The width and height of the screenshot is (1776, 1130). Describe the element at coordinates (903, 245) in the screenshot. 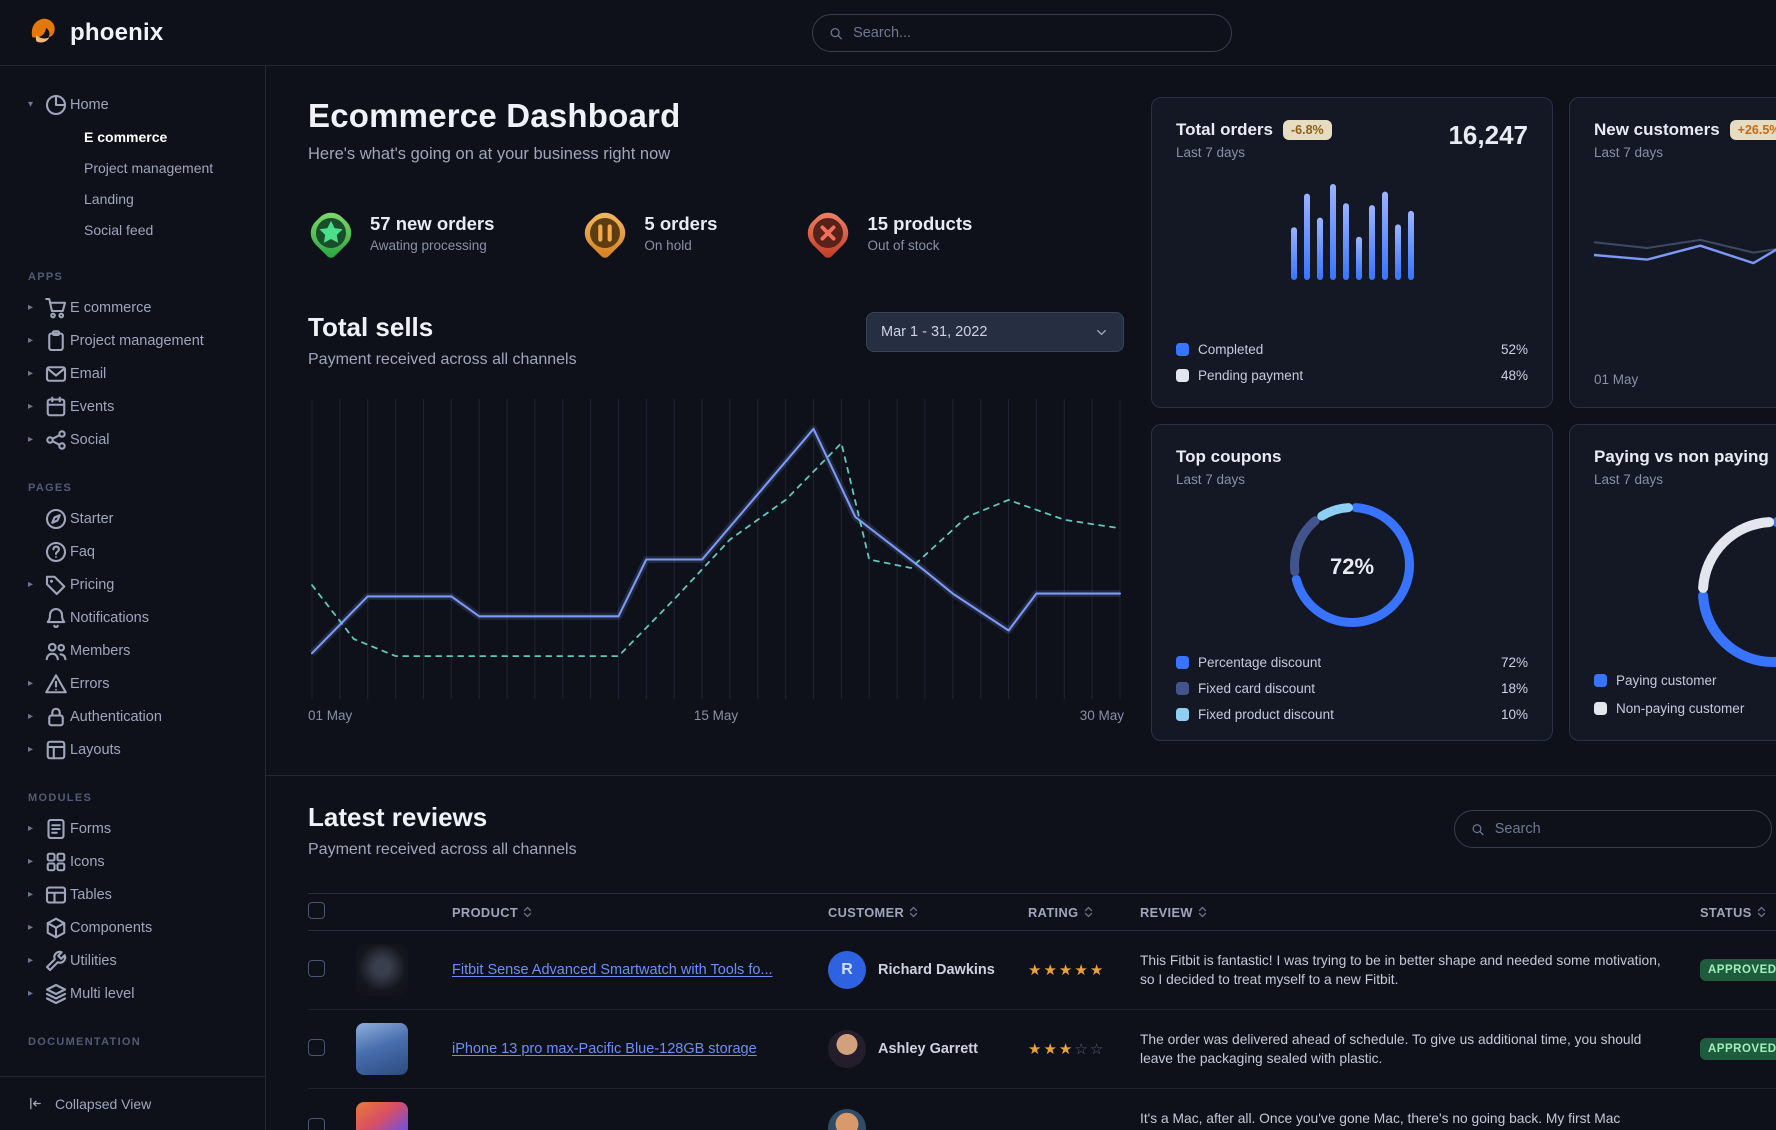

I see `stat-subtitle: Out of stock` at that location.